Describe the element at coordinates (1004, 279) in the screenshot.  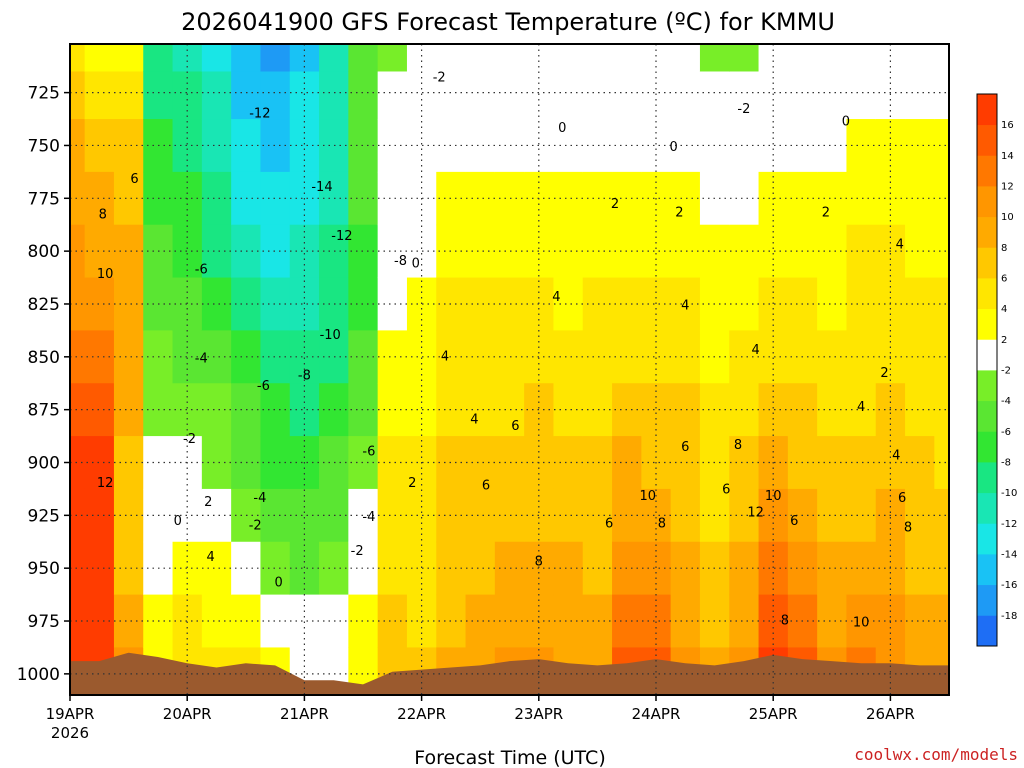
I see `colorbar-tick-label: 6` at that location.